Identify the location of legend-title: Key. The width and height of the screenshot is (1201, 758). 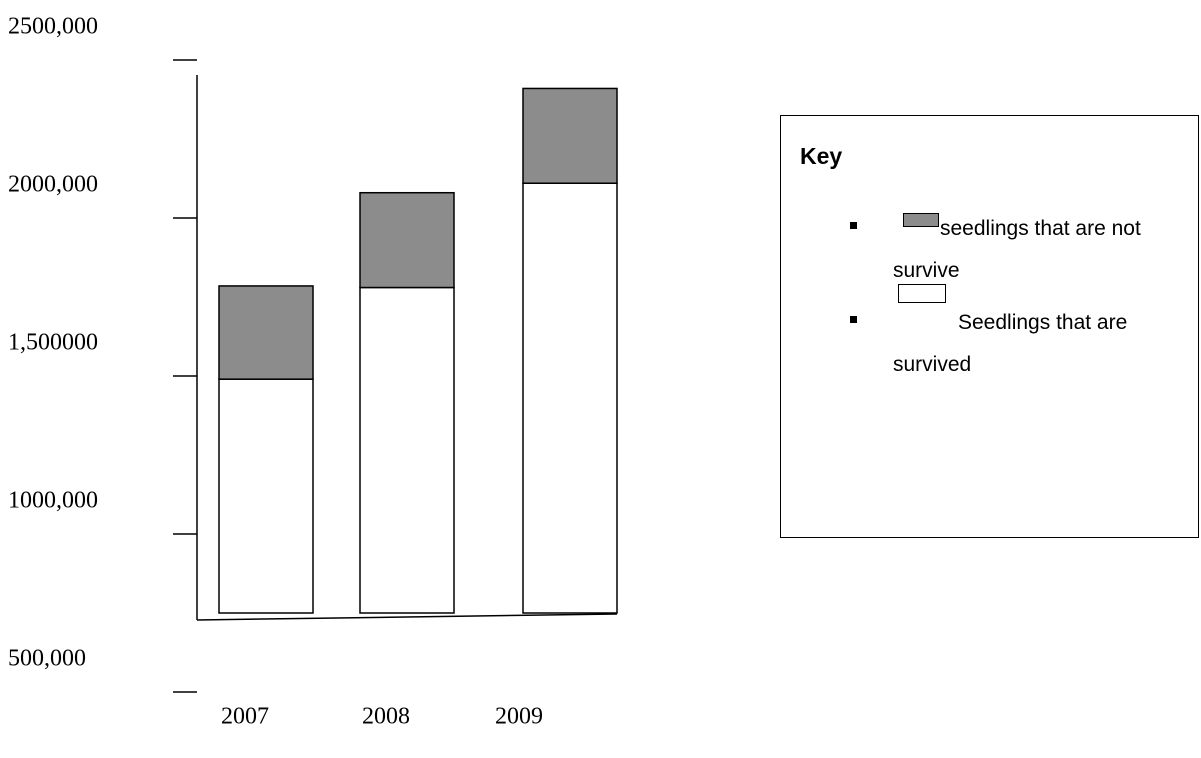
(821, 156).